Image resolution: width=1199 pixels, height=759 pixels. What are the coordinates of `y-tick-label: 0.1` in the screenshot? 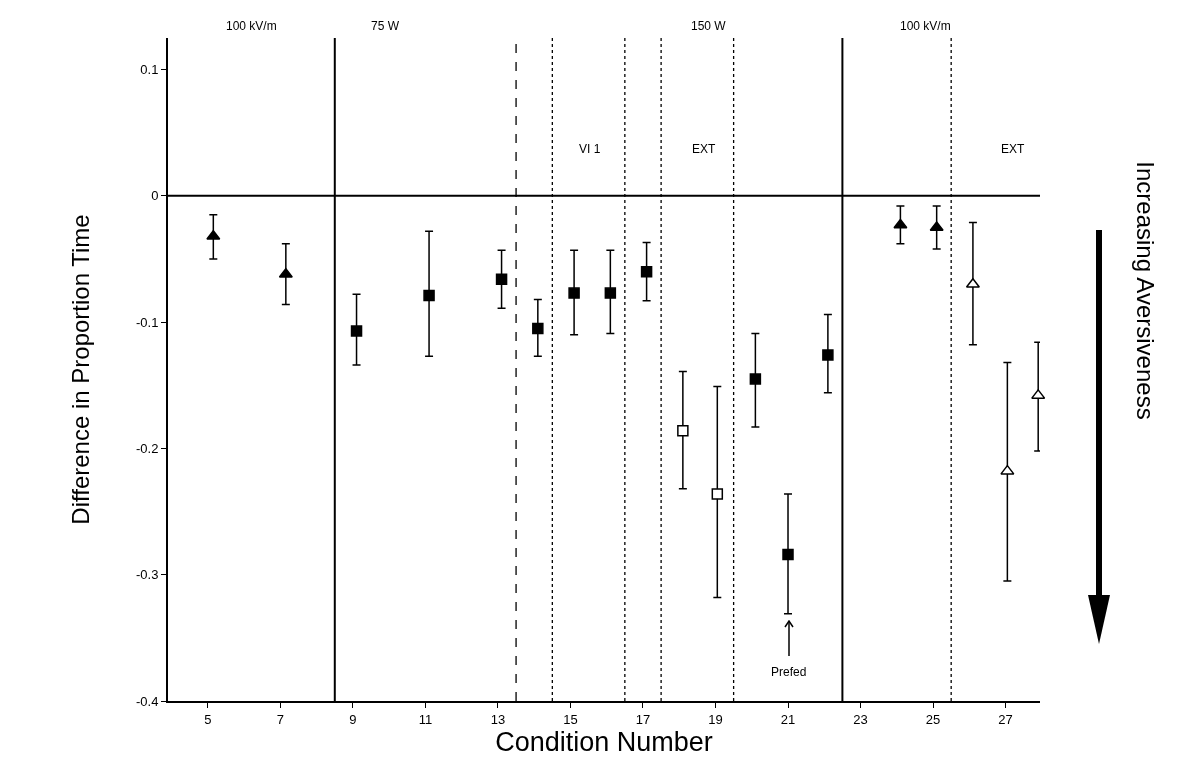 It's located at (149, 70).